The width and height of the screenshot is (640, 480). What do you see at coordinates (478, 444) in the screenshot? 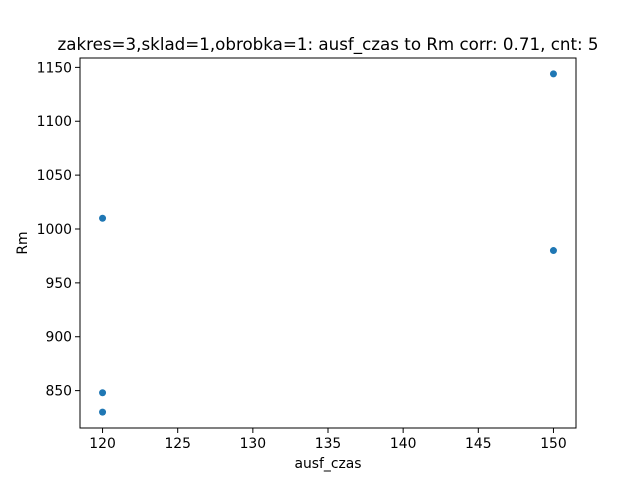
I see `x-tick-label: 145` at bounding box center [478, 444].